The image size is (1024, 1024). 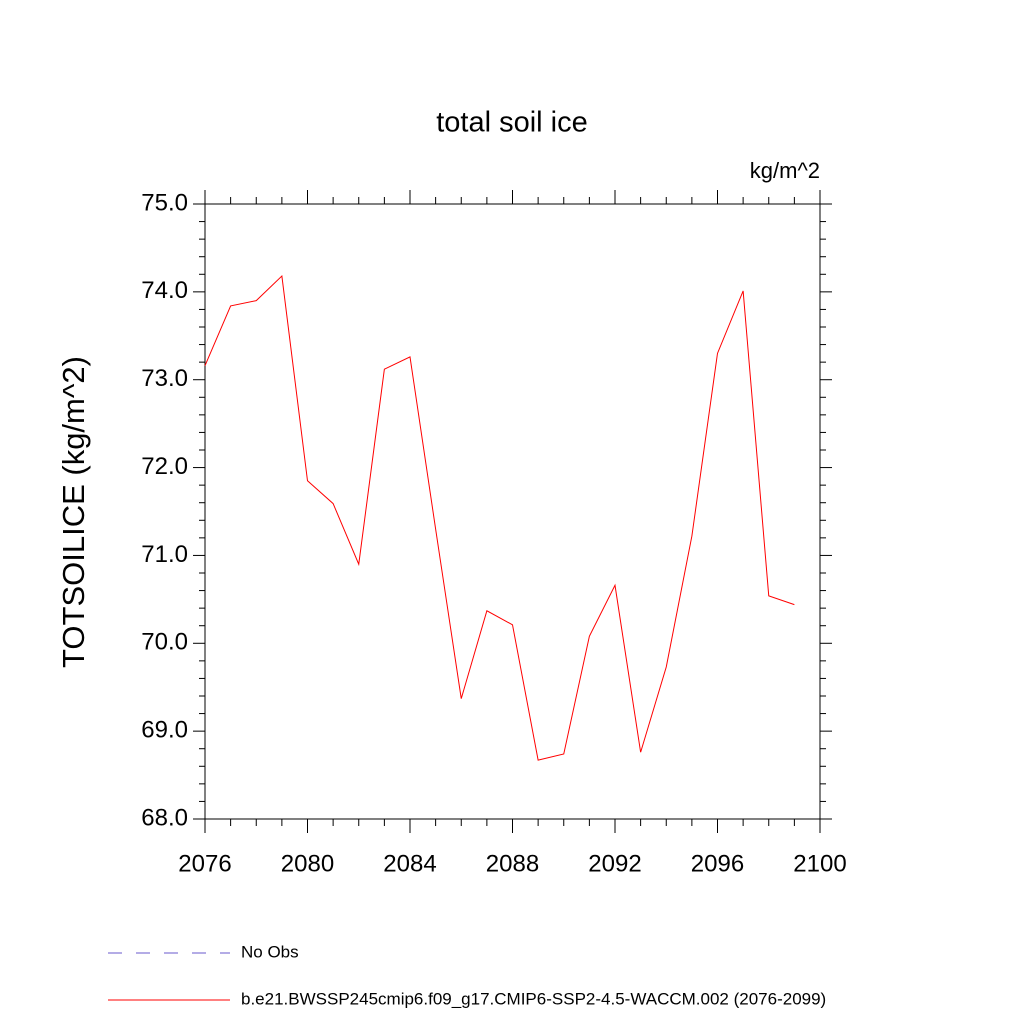 I want to click on y-tick-label: 69.0, so click(x=164, y=729).